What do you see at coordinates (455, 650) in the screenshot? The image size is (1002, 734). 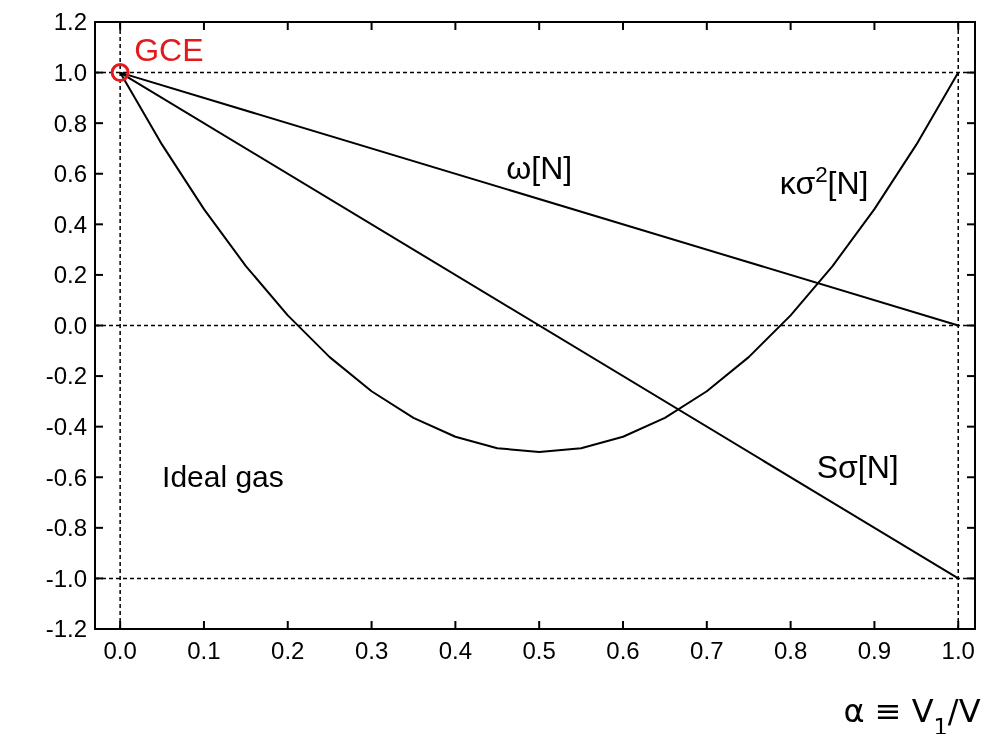 I see `x-tick-label: 0.4` at bounding box center [455, 650].